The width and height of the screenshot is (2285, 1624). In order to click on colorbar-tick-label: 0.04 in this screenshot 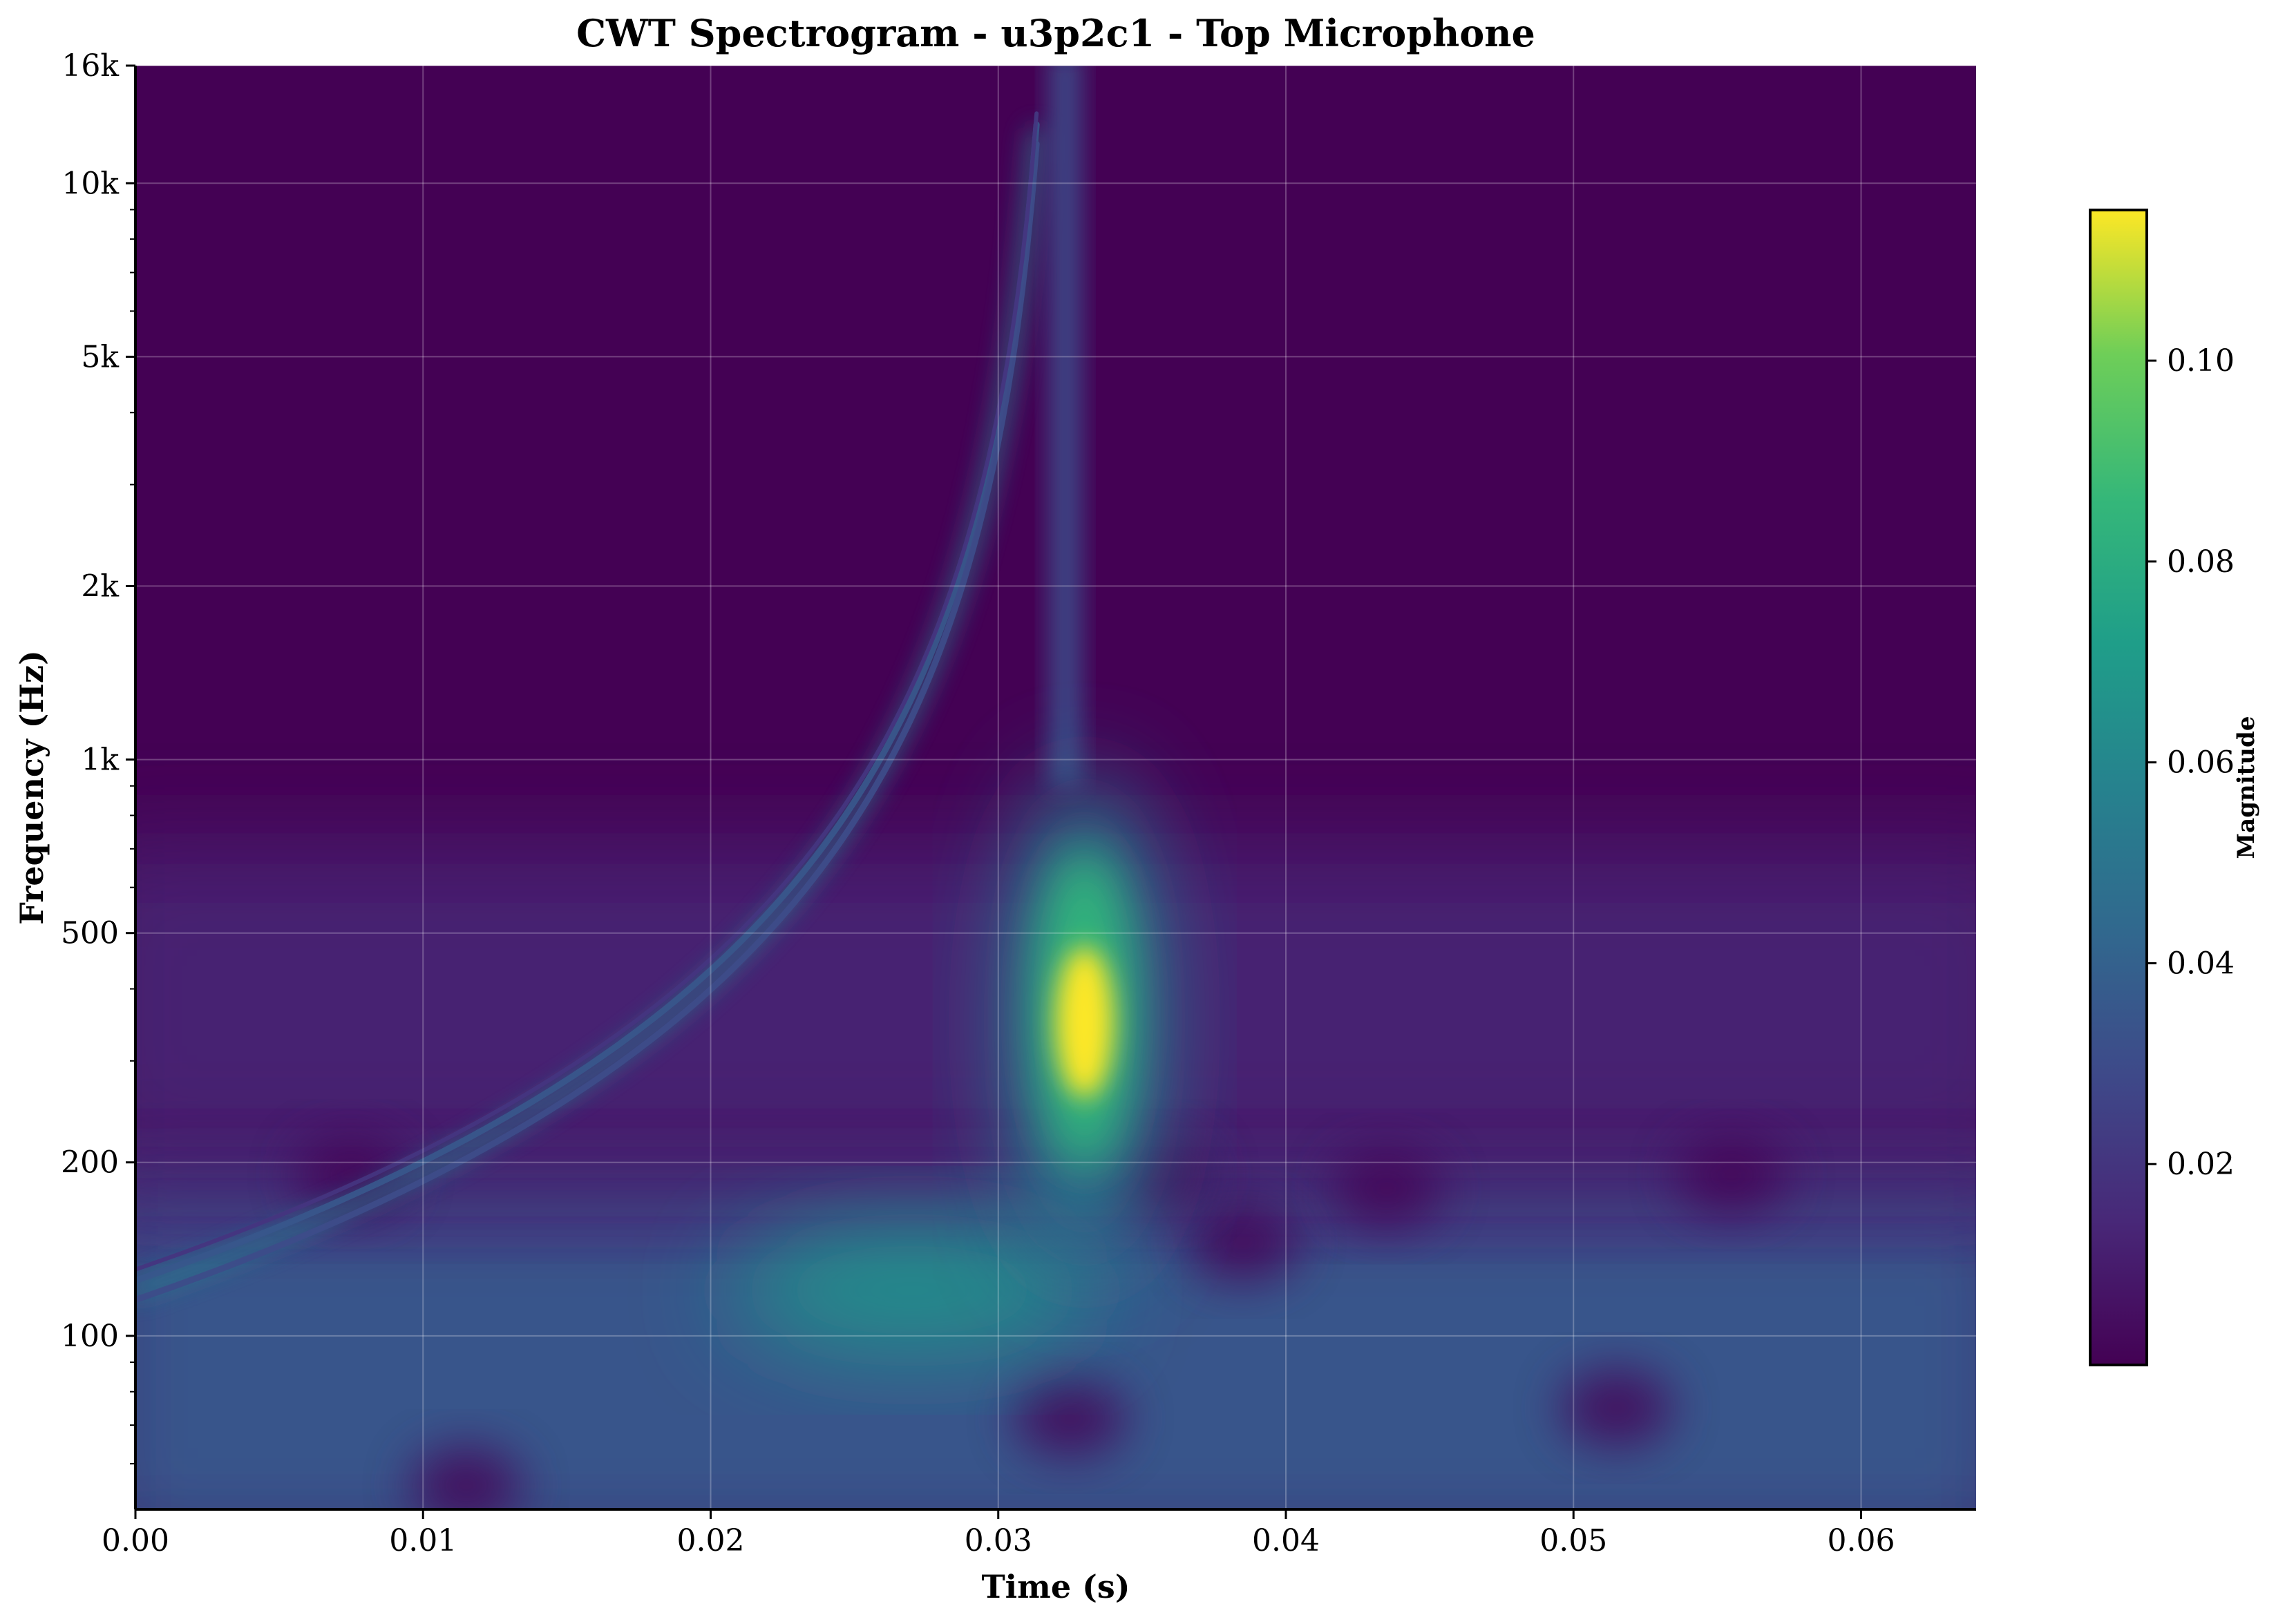, I will do `click(2201, 963)`.